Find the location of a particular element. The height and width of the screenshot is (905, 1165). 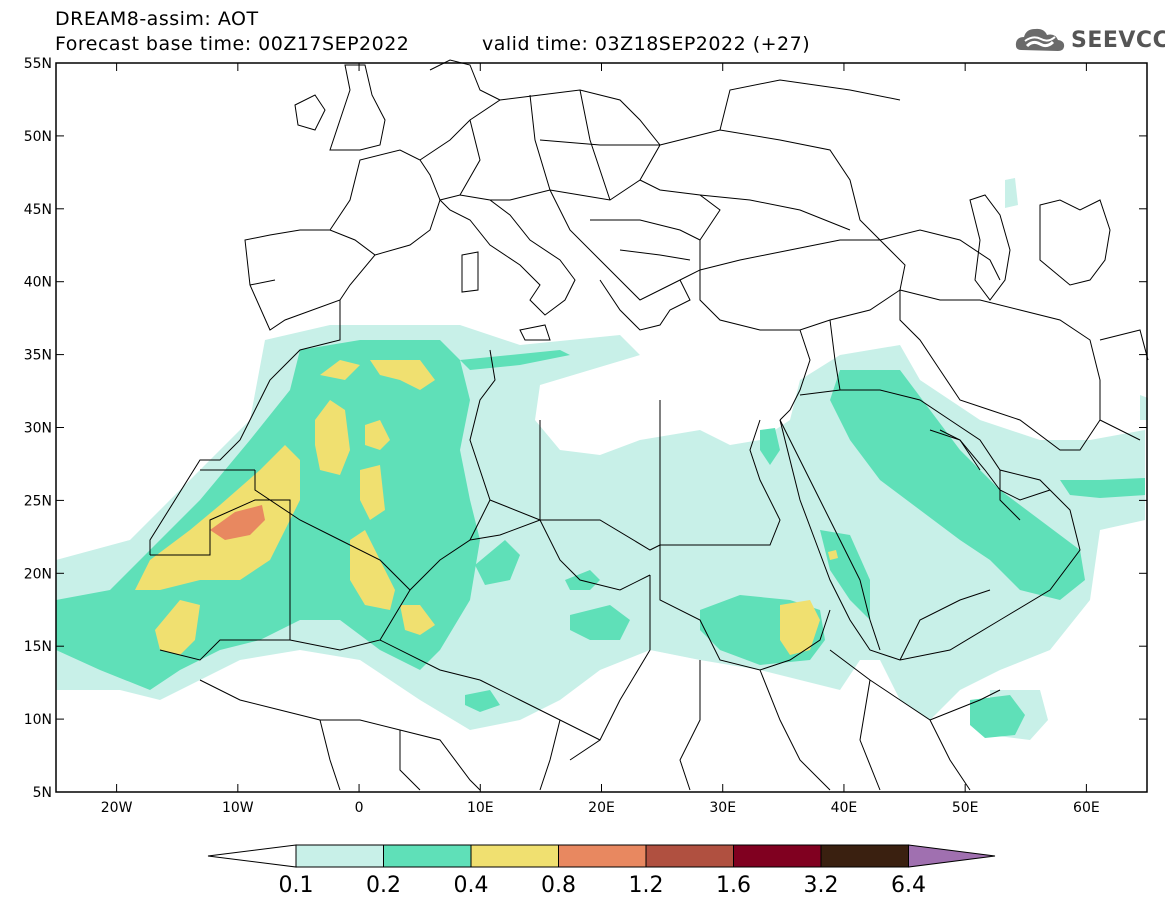

colorbar-level-label: 0.1 is located at coordinates (296, 885).